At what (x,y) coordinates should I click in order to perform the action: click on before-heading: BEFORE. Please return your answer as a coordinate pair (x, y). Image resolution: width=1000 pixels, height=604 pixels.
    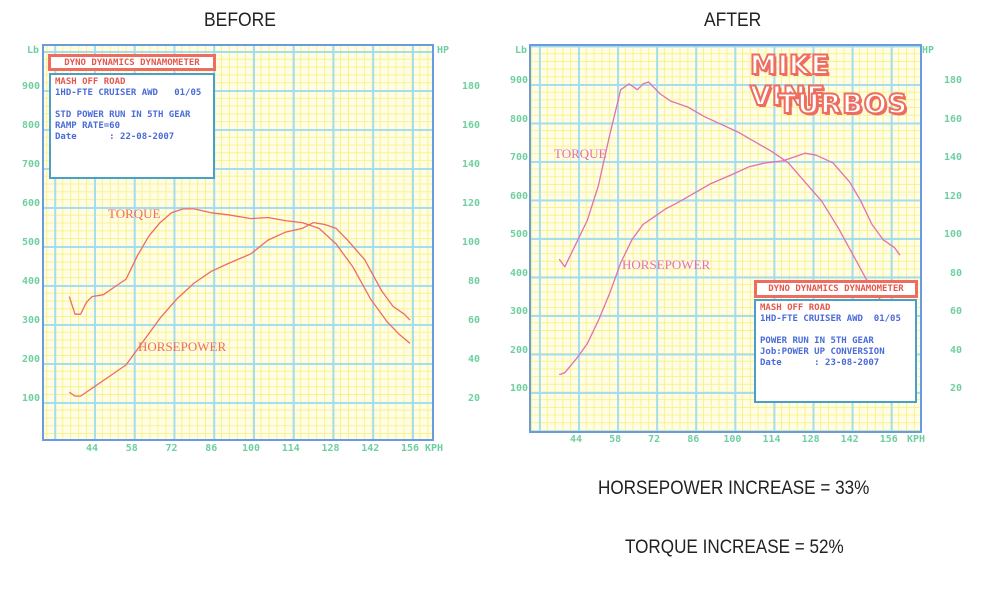
    Looking at the image, I should click on (240, 20).